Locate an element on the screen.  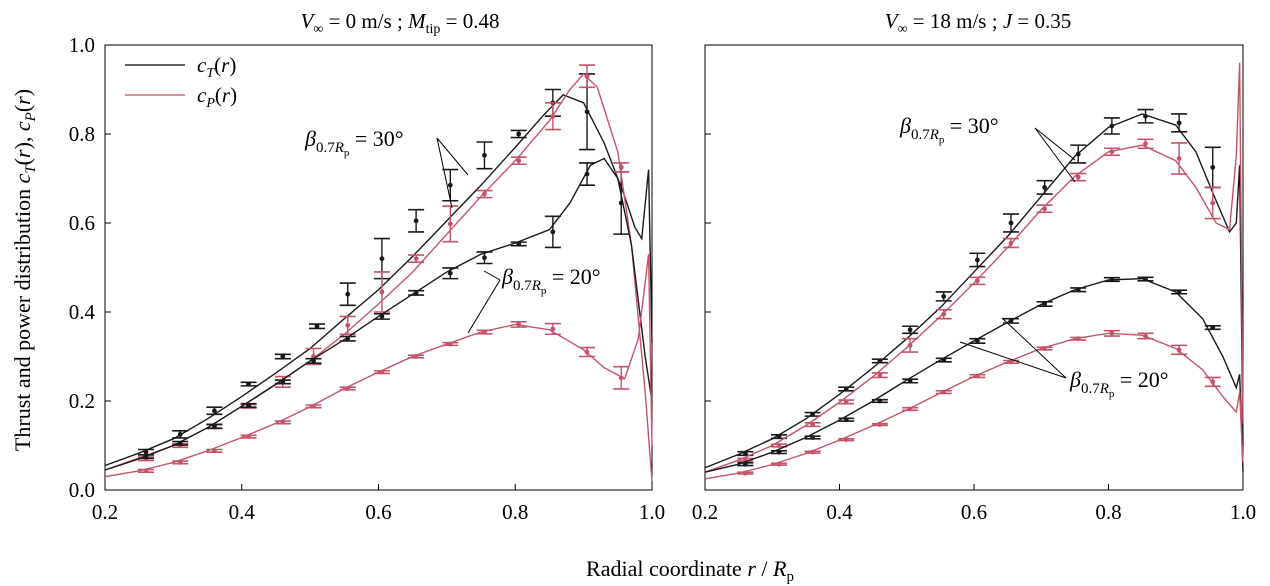
y-tick-label: 0.6 is located at coordinates (82, 223).